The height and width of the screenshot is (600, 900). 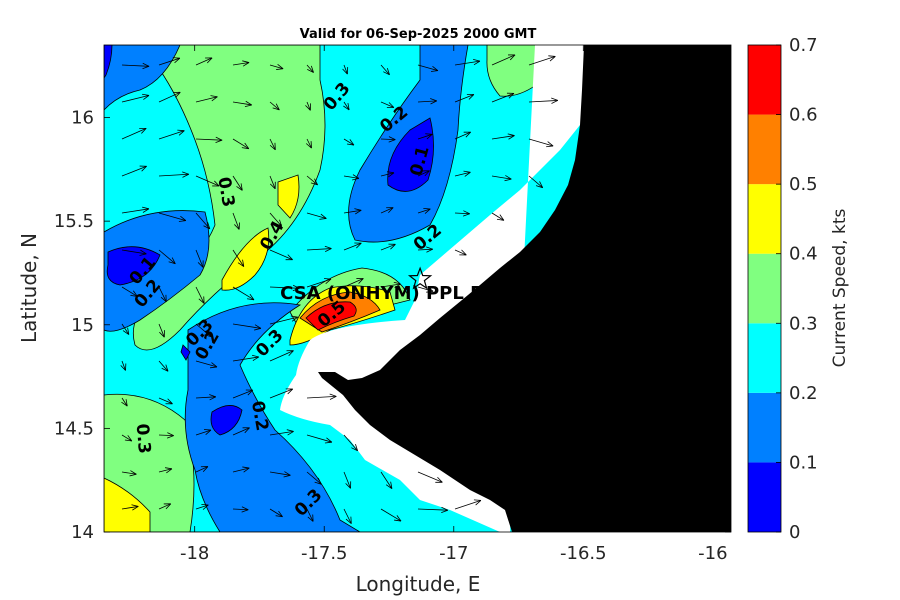 What do you see at coordinates (420, 278) in the screenshot?
I see `station-star-icon` at bounding box center [420, 278].